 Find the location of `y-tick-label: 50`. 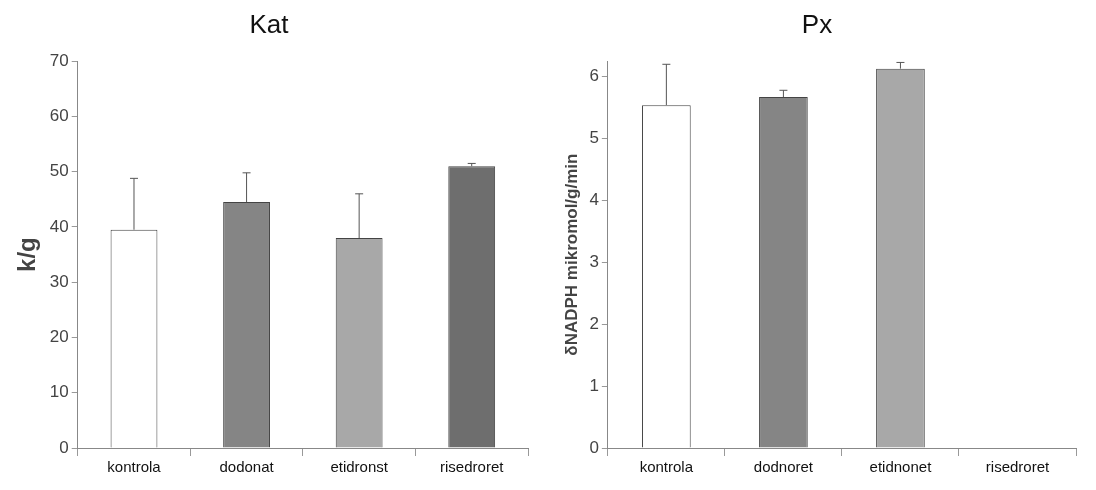

y-tick-label: 50 is located at coordinates (59, 171).